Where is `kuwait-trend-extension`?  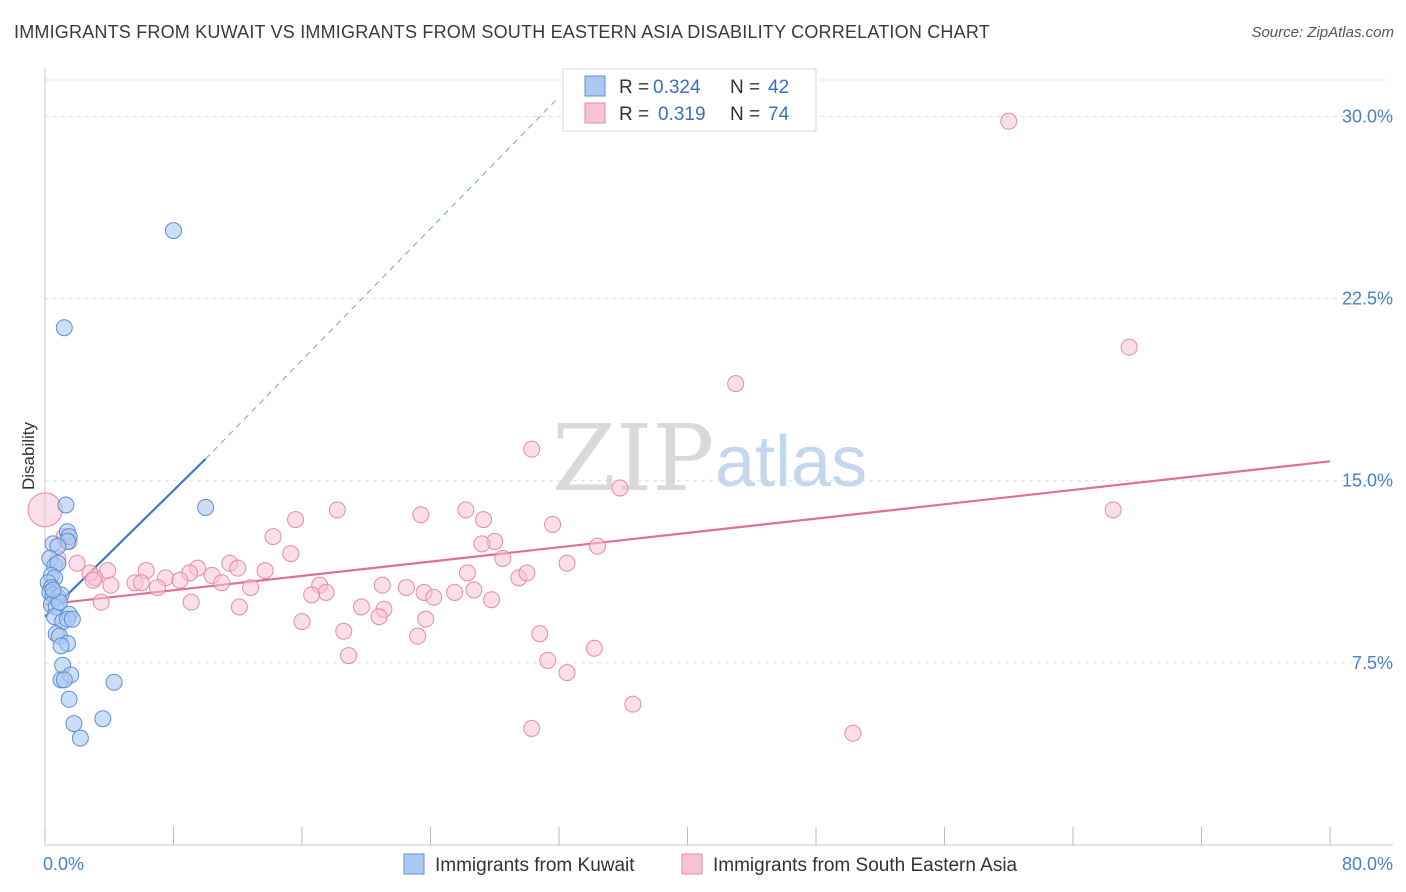 kuwait-trend-extension is located at coordinates (382, 278).